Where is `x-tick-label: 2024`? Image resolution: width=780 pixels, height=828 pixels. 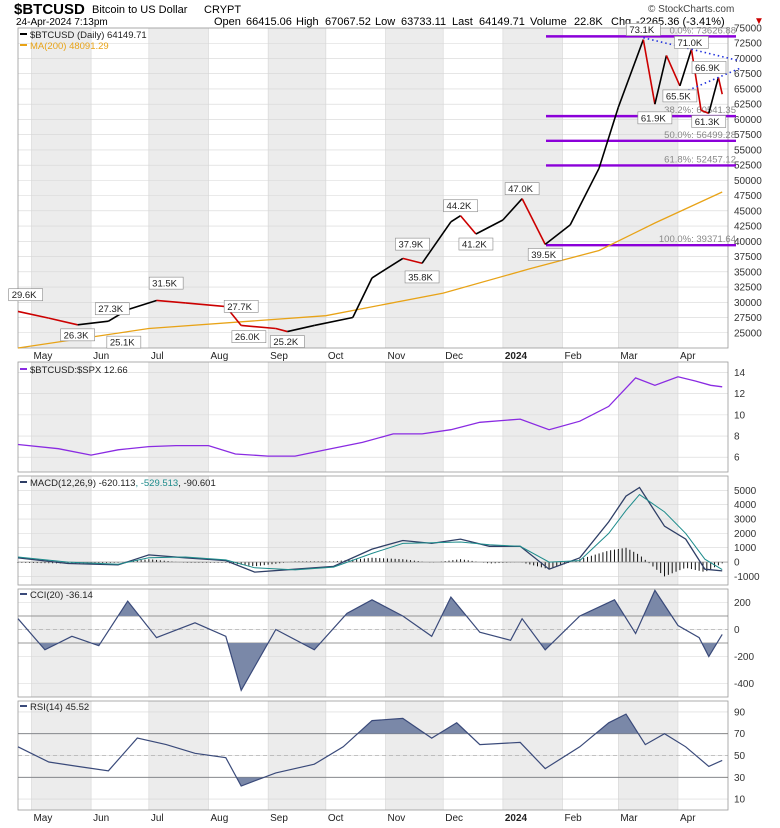
x-tick-label: 2024 is located at coordinates (516, 818).